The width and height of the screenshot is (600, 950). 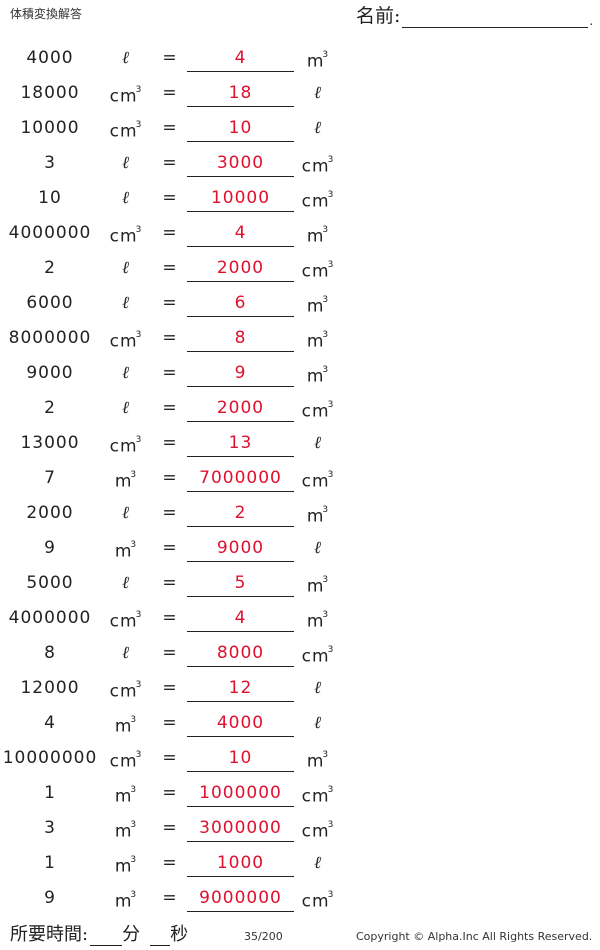 What do you see at coordinates (50, 268) in the screenshot?
I see `given-value: 2` at bounding box center [50, 268].